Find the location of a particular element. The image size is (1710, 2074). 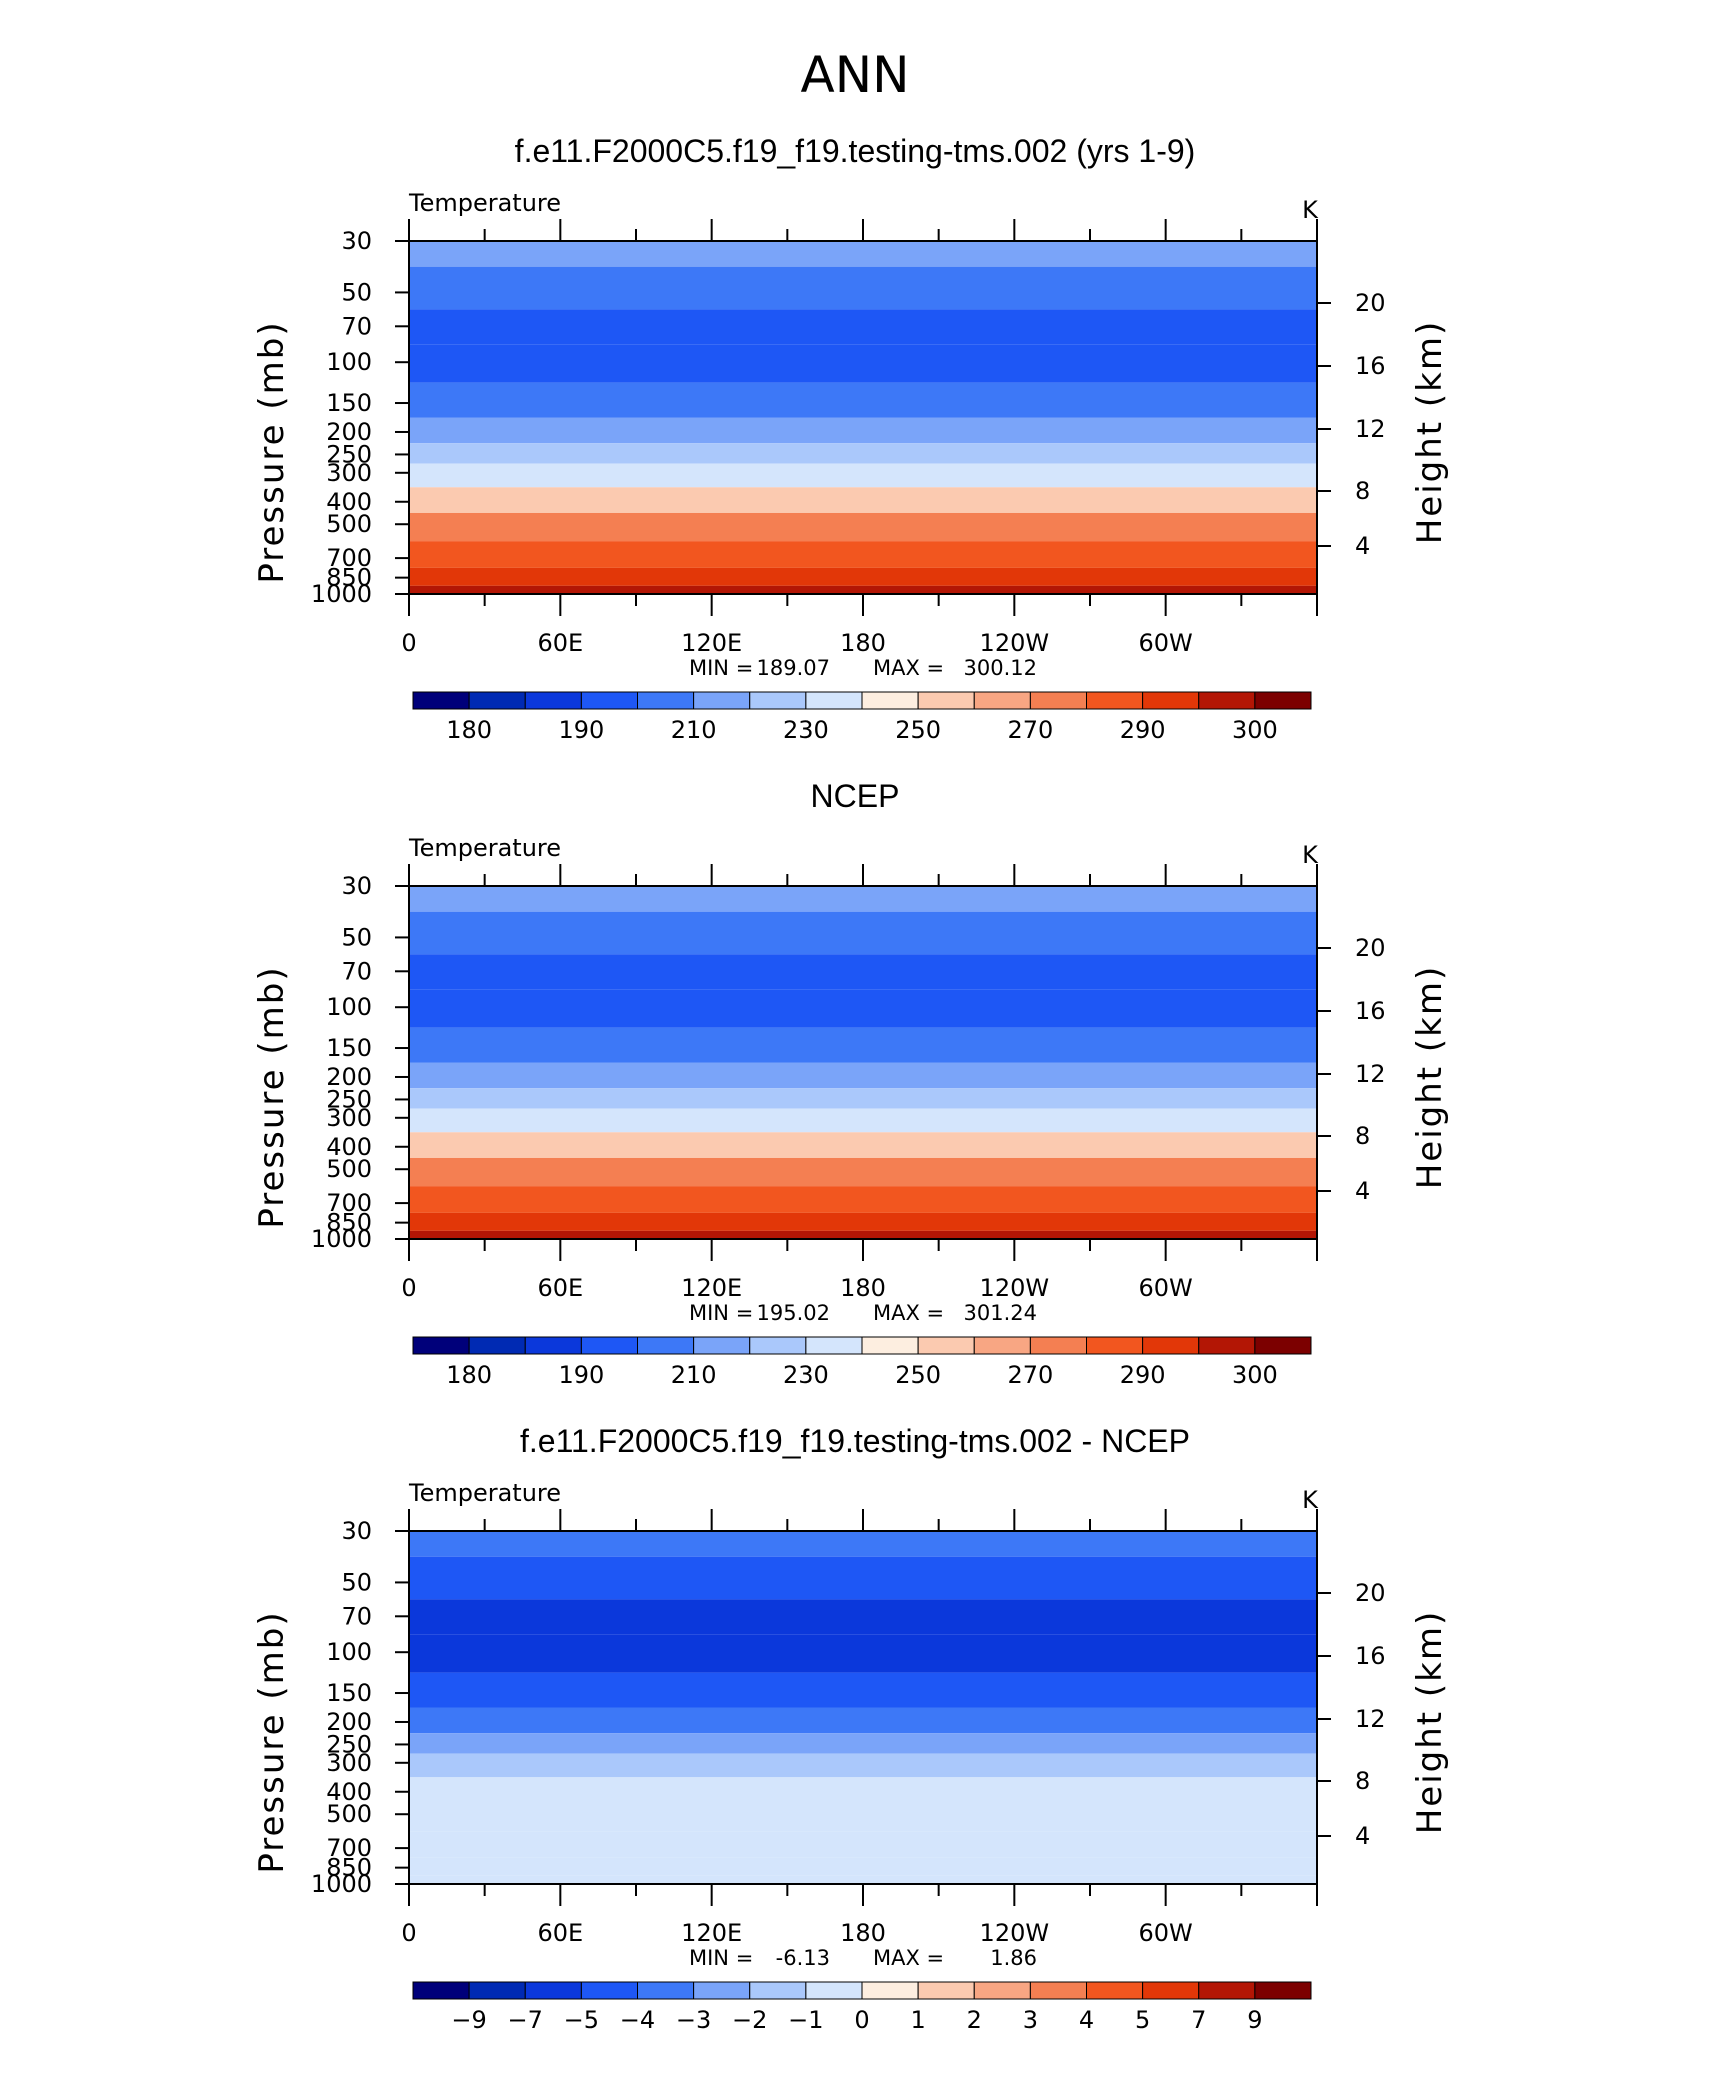

max-value: 300.12 is located at coordinates (1000, 668).